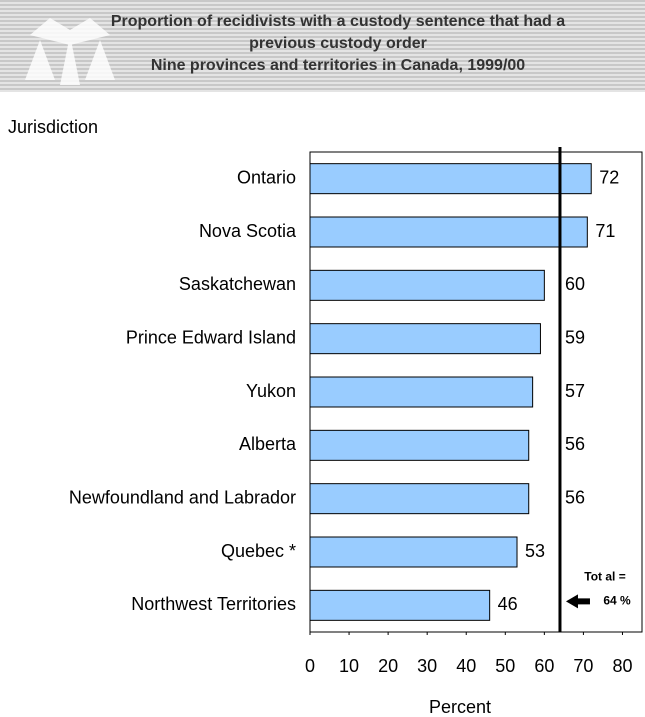  I want to click on y-tick-label: Nova Scotia, so click(248, 231).